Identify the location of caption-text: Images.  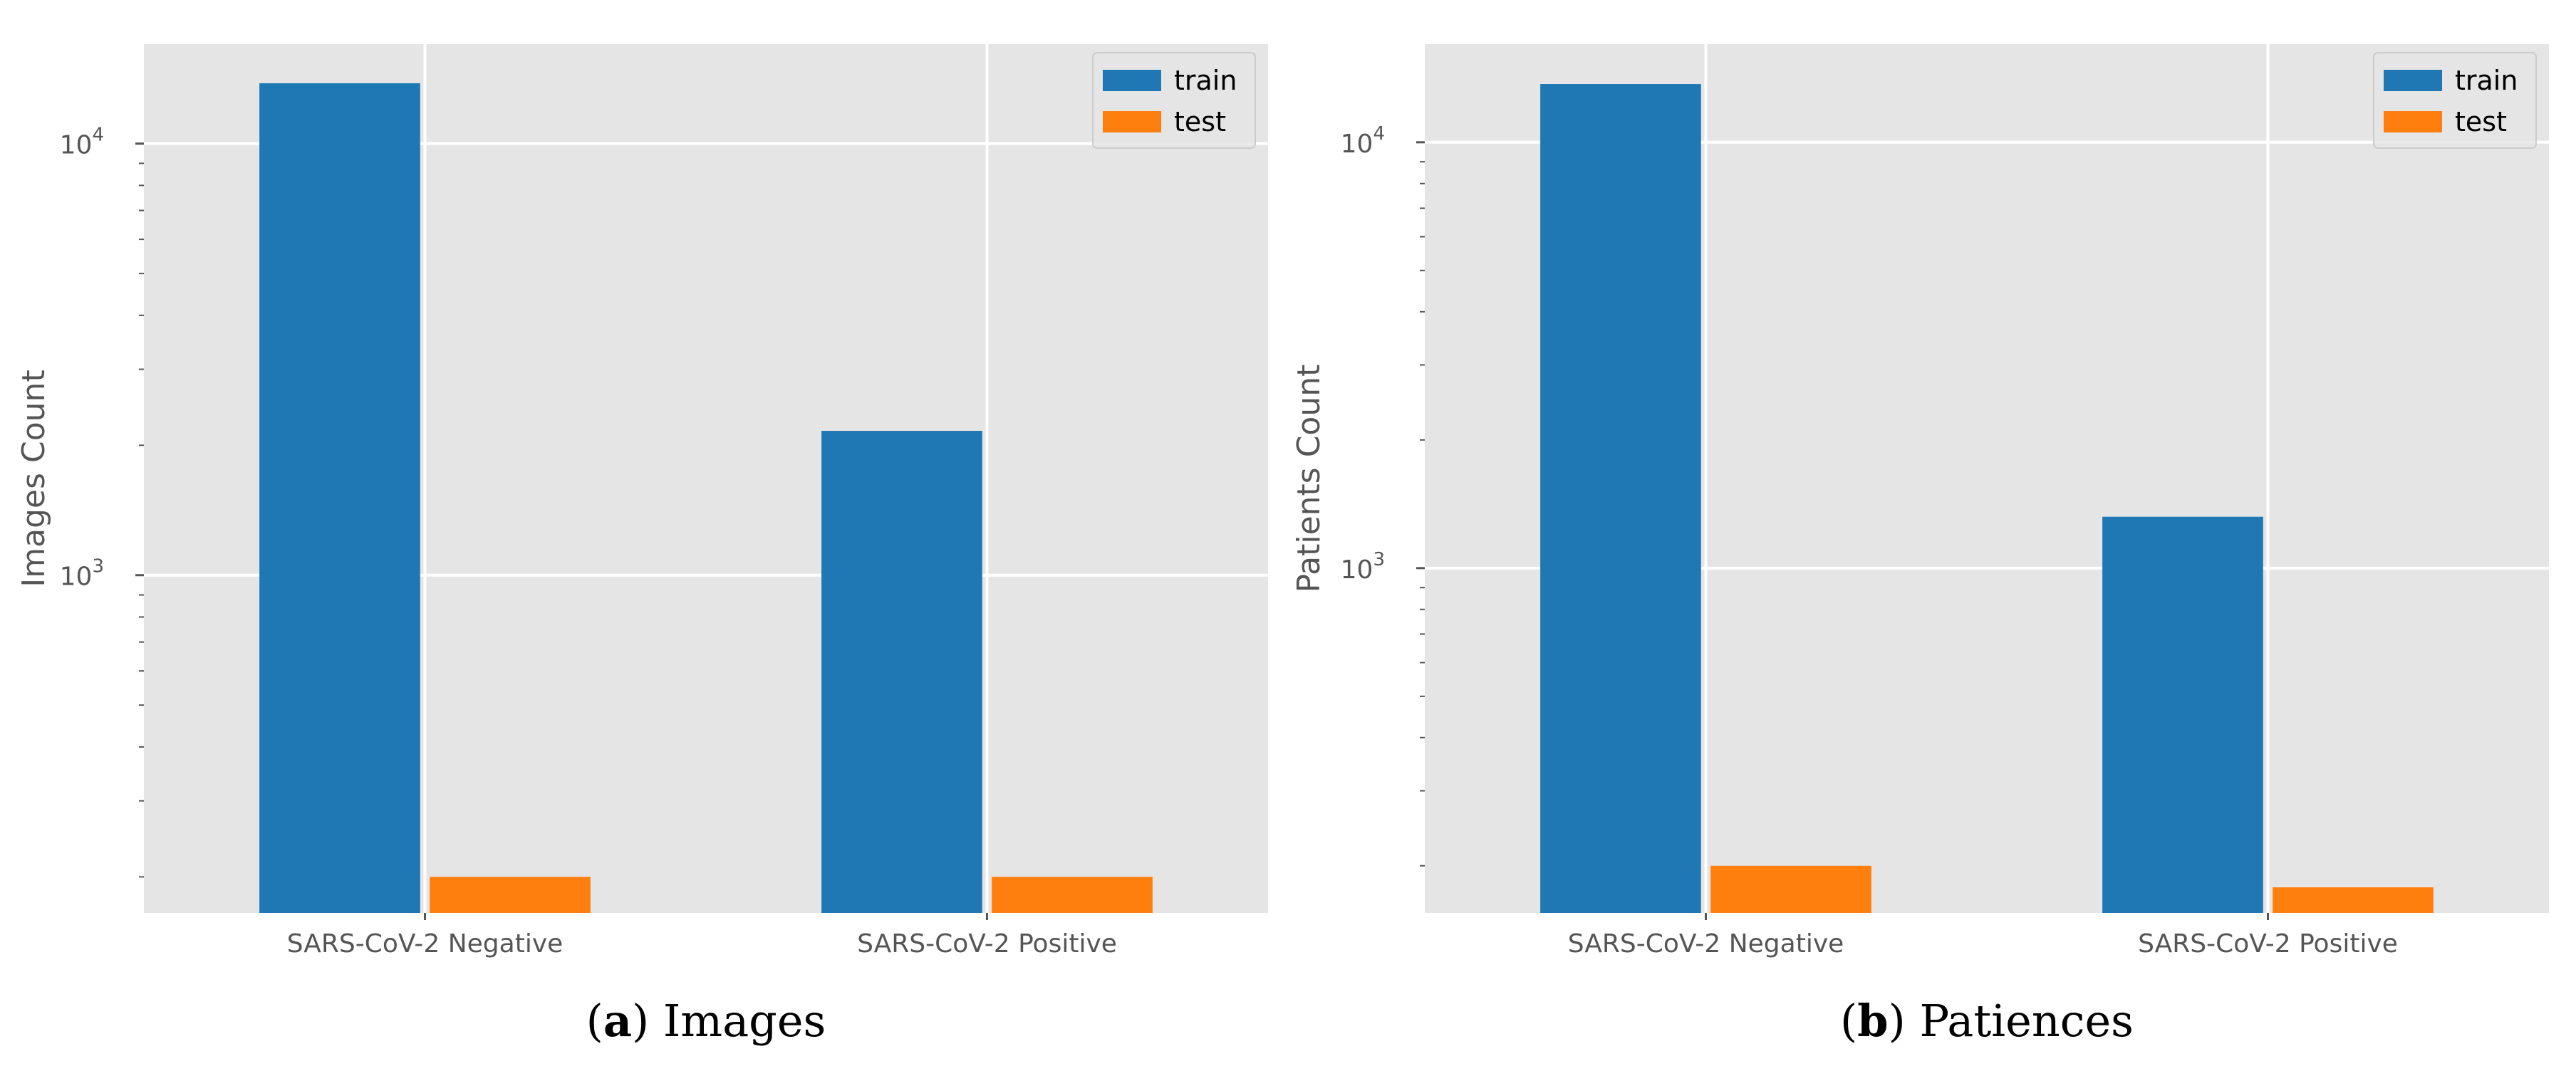
(737, 1021).